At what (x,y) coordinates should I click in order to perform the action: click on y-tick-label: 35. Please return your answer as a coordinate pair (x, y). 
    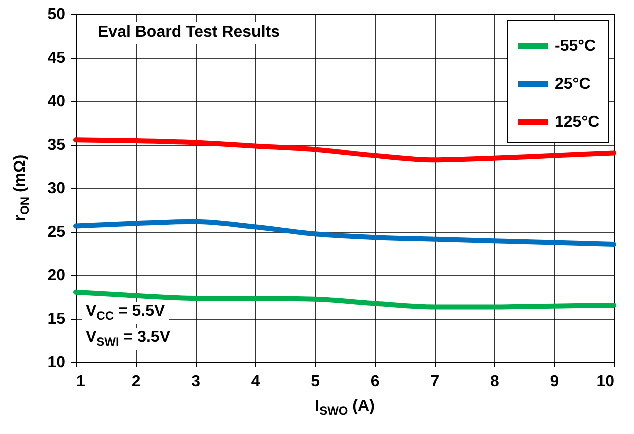
    Looking at the image, I should click on (57, 145).